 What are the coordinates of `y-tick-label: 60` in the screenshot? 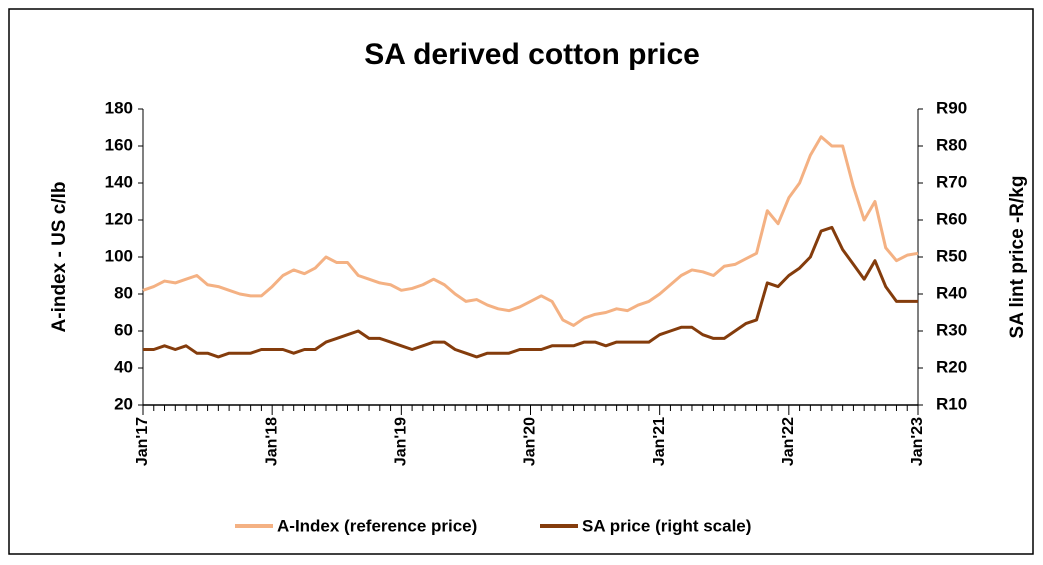 It's located at (123, 329).